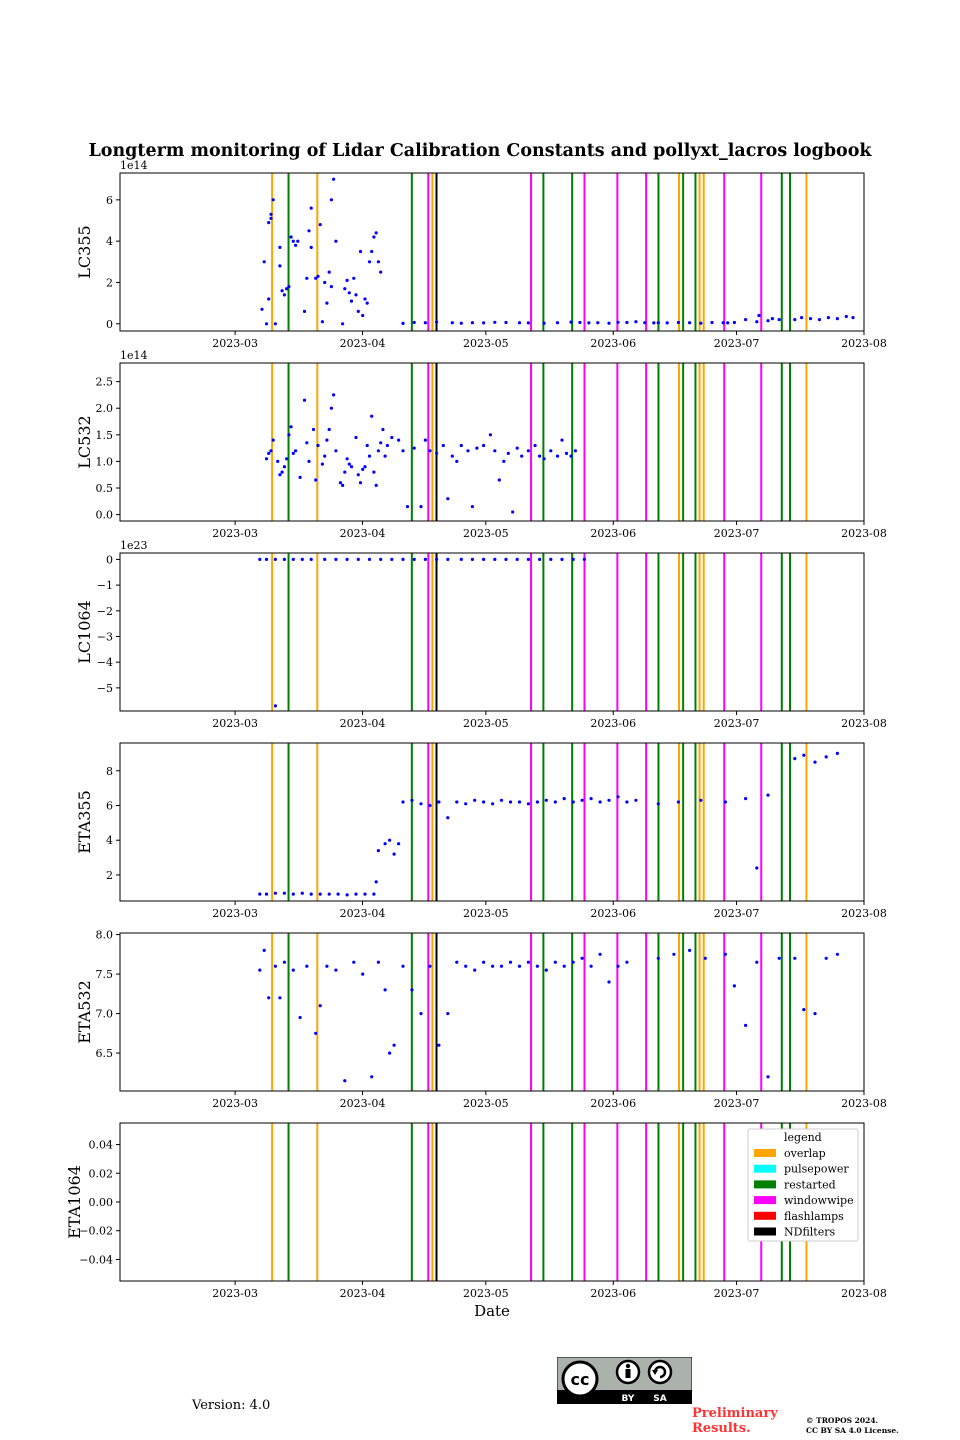  Describe the element at coordinates (492, 442) in the screenshot. I see `plot-frame` at that location.